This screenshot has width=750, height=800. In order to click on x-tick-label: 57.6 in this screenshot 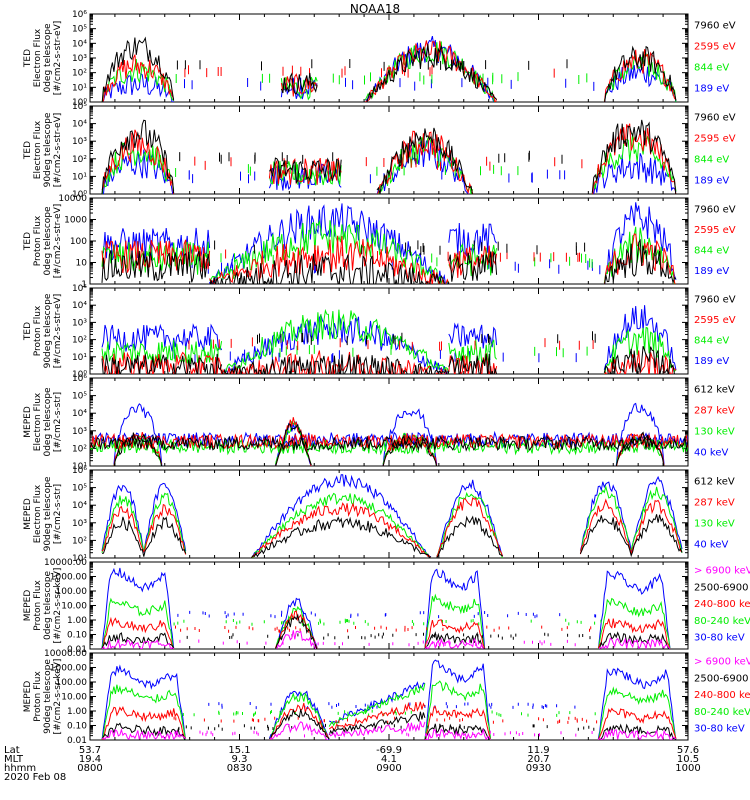, I will do `click(688, 750)`.